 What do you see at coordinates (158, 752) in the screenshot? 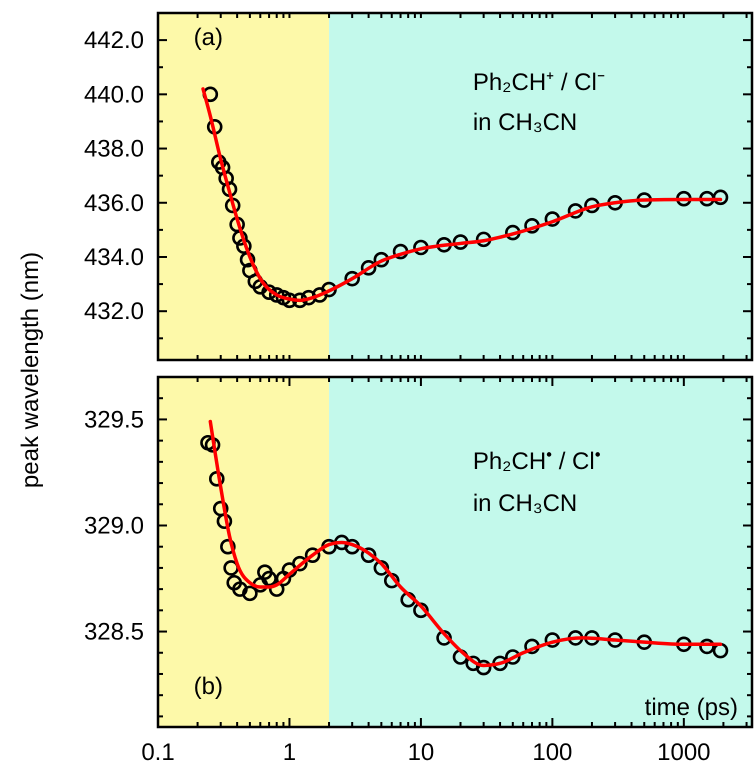
I see `x-tick-label: 0.1` at bounding box center [158, 752].